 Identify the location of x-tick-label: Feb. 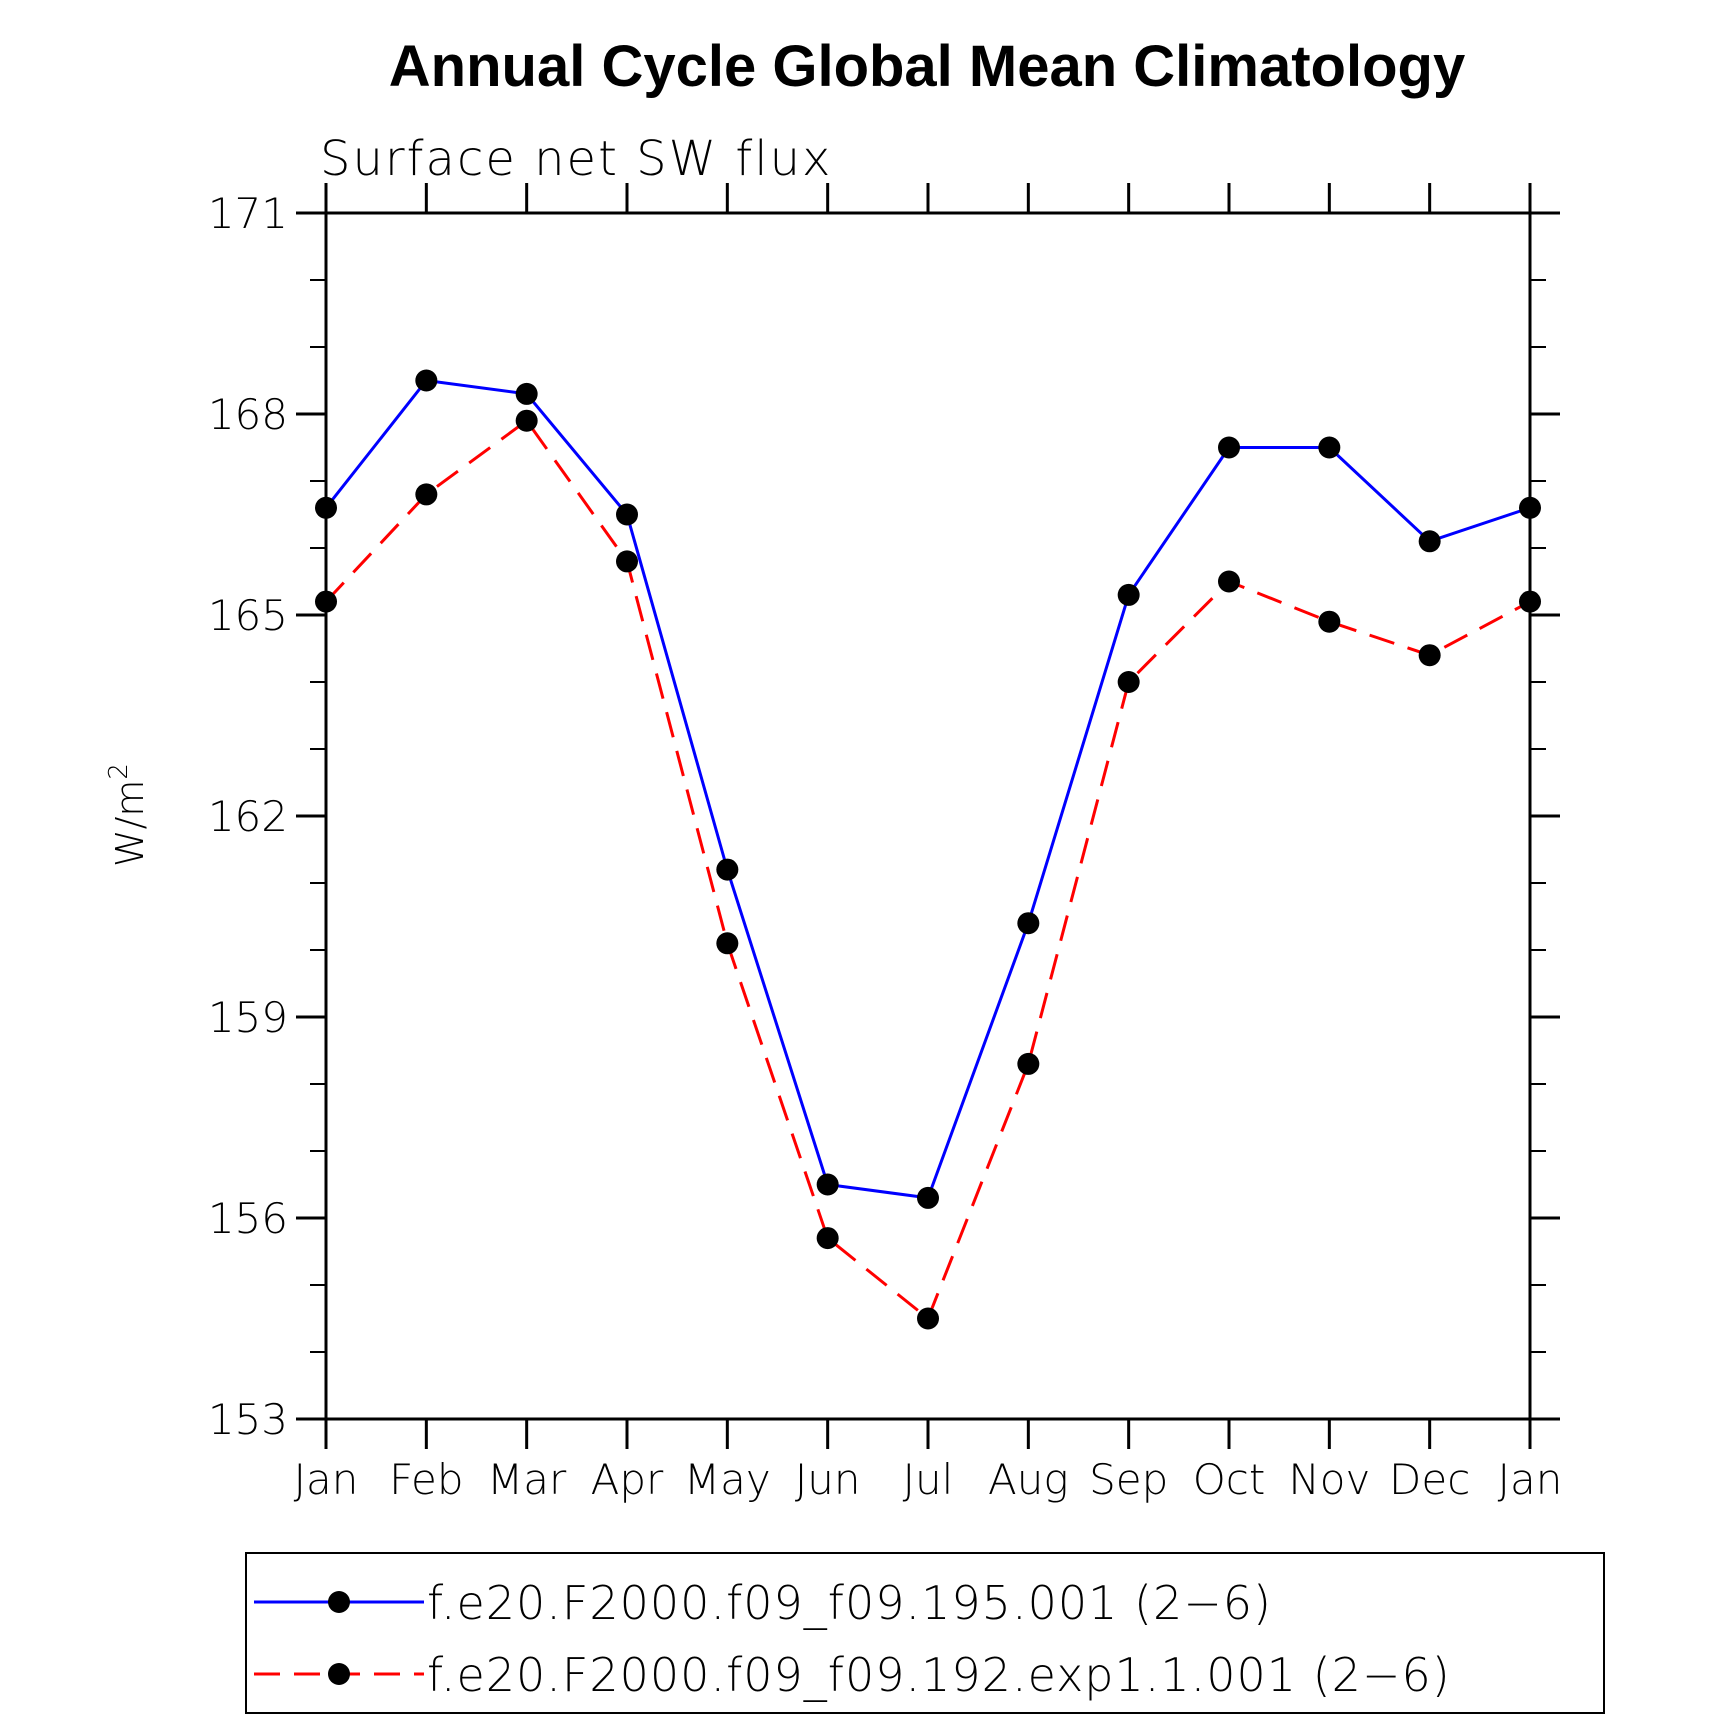
(426, 1479).